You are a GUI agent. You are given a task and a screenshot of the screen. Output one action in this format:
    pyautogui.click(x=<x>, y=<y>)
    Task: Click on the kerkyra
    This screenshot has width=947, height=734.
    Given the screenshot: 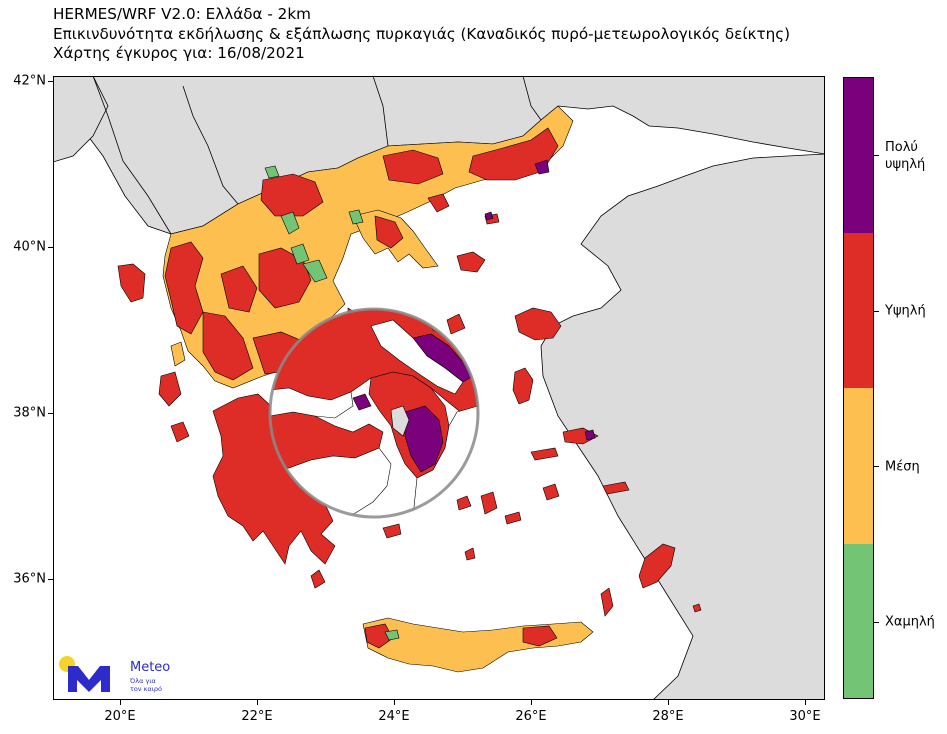 What is the action you would take?
    pyautogui.click(x=131, y=283)
    